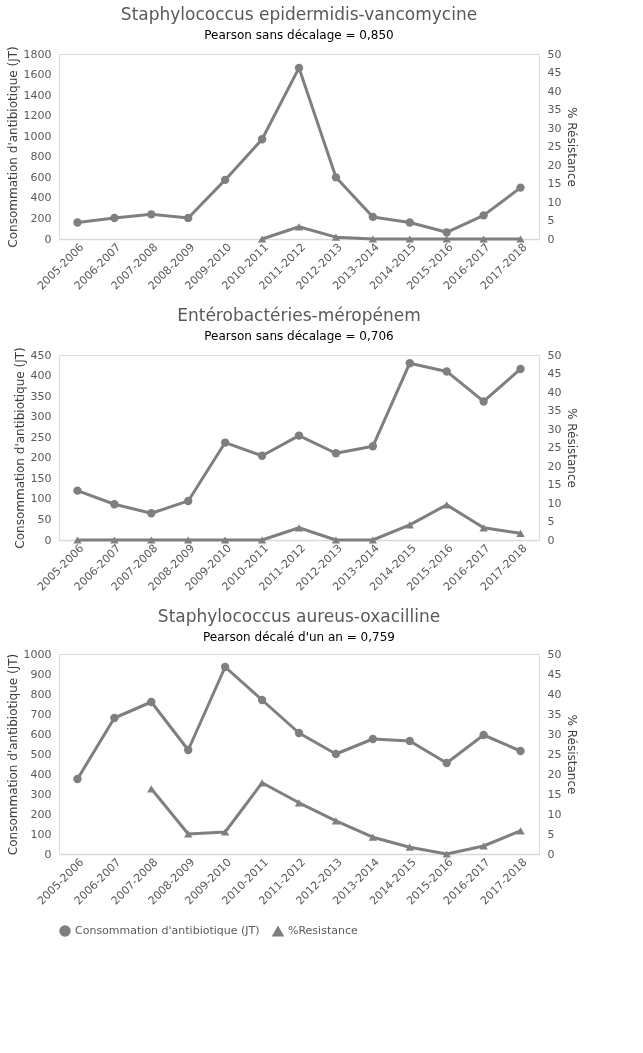 The height and width of the screenshot is (1053, 643). Describe the element at coordinates (37, 95) in the screenshot. I see `y-tick-label: 1400` at that location.